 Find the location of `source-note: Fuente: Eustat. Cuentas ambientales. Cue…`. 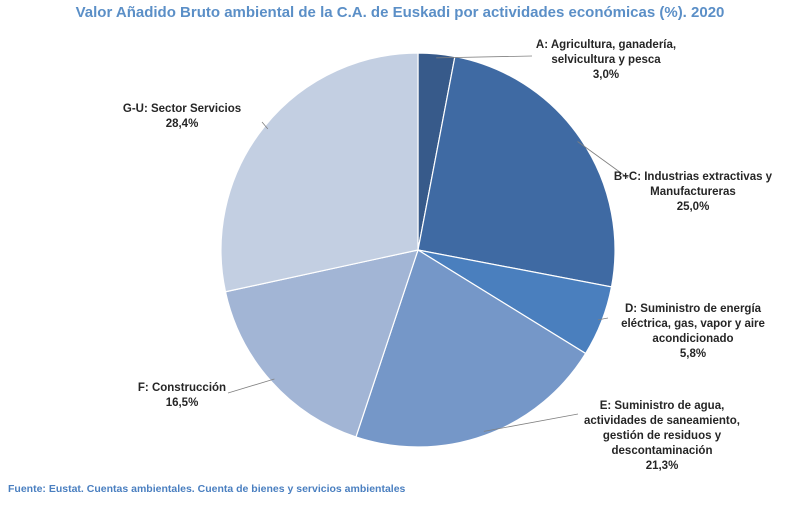

source-note: Fuente: Eustat. Cuentas ambientales. Cue… is located at coordinates (207, 489).